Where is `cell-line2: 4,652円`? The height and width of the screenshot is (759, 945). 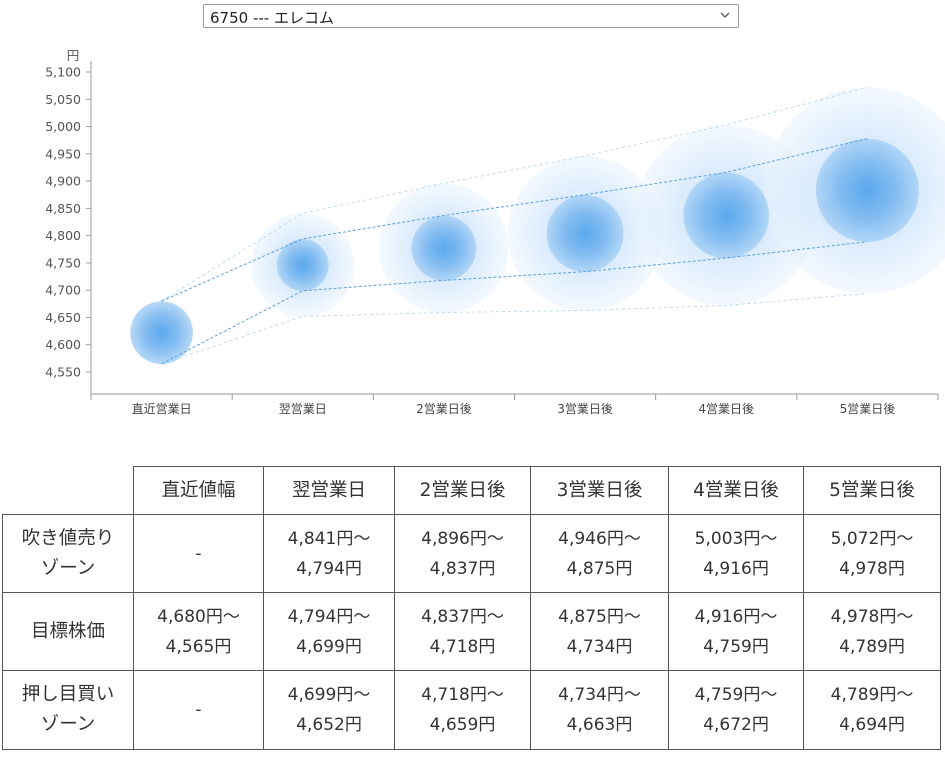 cell-line2: 4,652円 is located at coordinates (329, 725).